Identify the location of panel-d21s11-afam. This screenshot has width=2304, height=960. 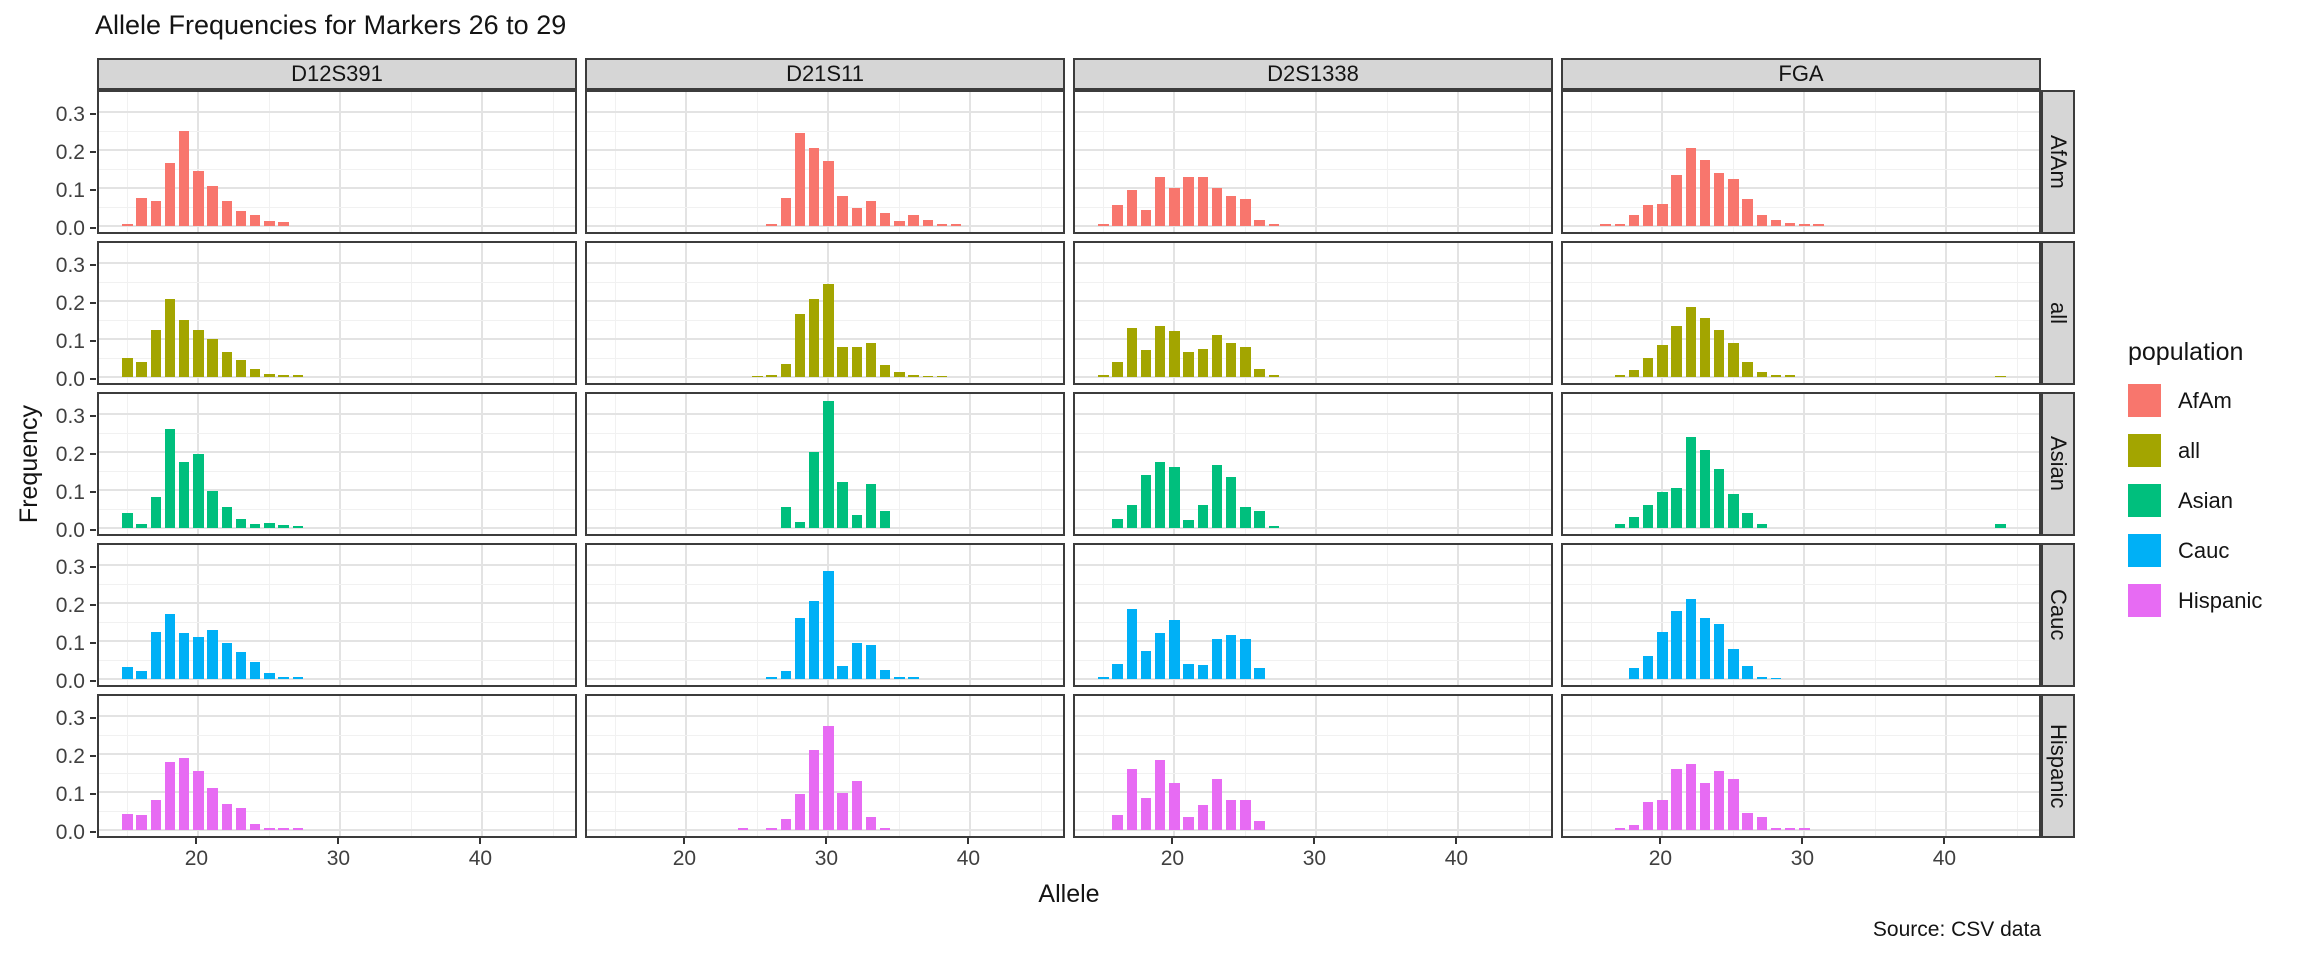
(825, 162).